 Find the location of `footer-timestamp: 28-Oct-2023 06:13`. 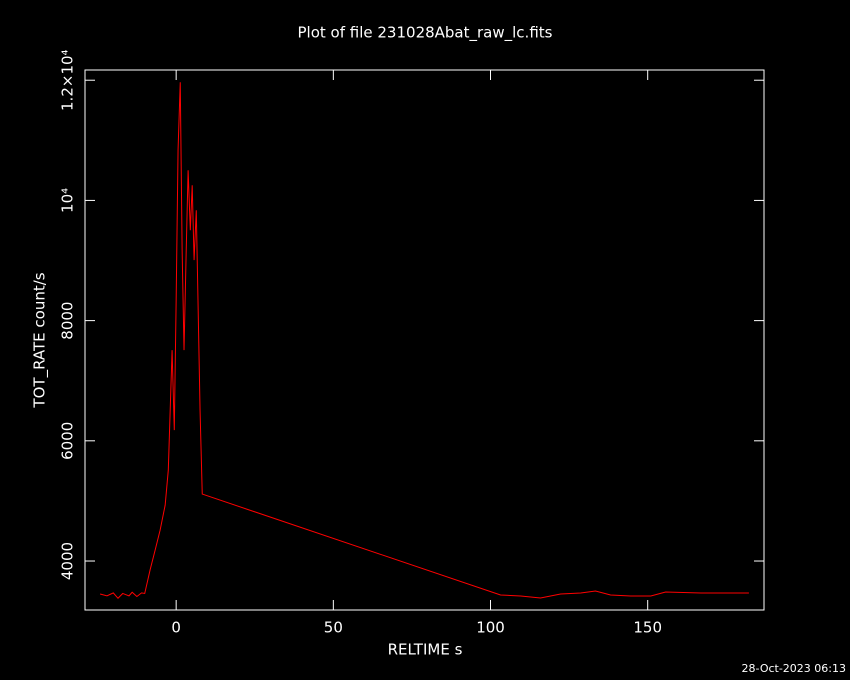

footer-timestamp: 28-Oct-2023 06:13 is located at coordinates (794, 668).